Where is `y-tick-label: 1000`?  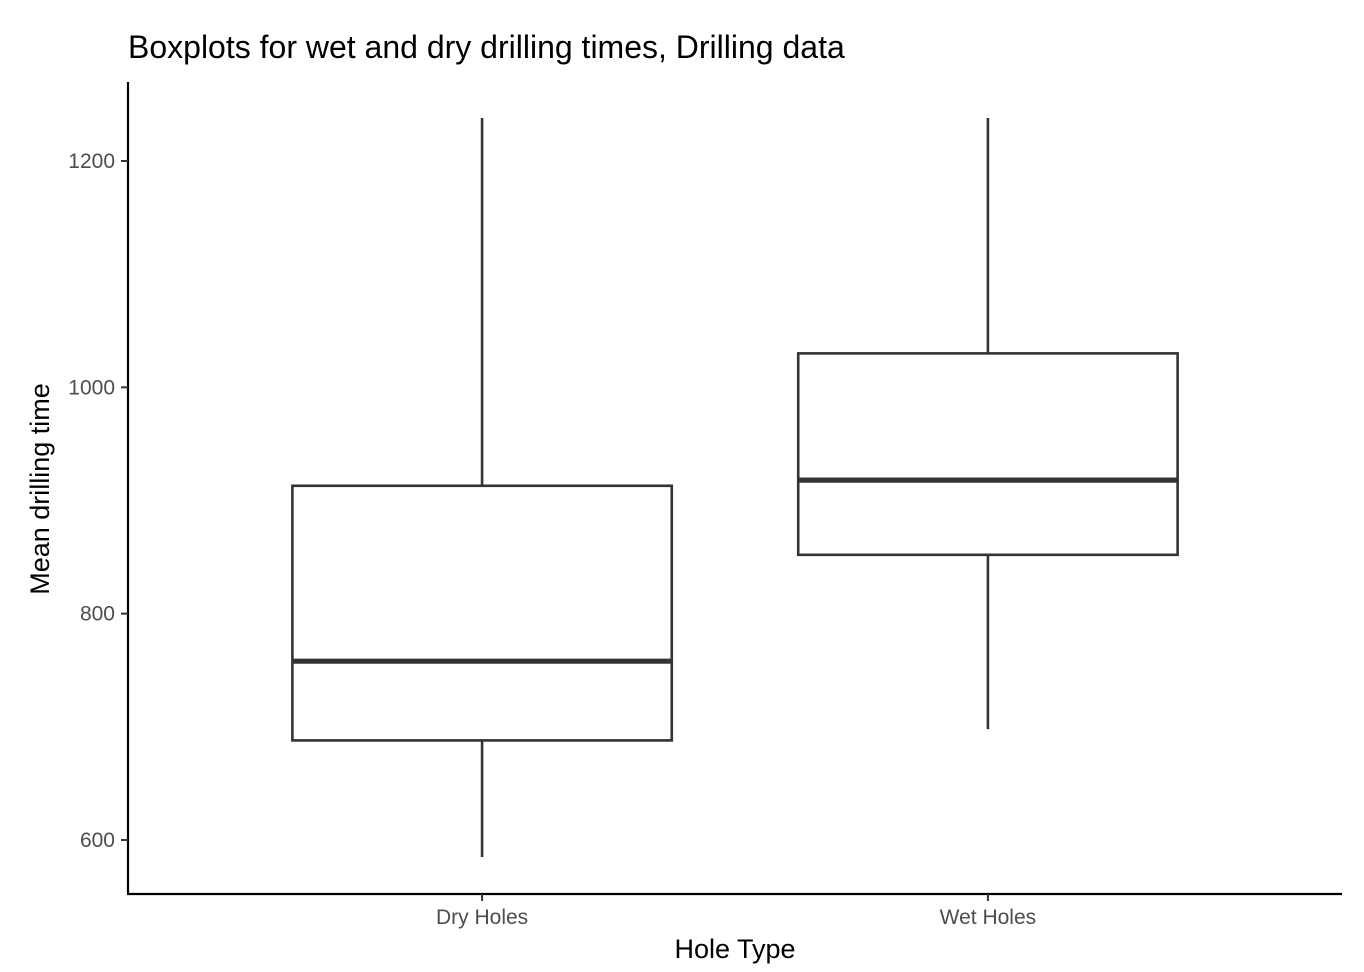 y-tick-label: 1000 is located at coordinates (91, 387).